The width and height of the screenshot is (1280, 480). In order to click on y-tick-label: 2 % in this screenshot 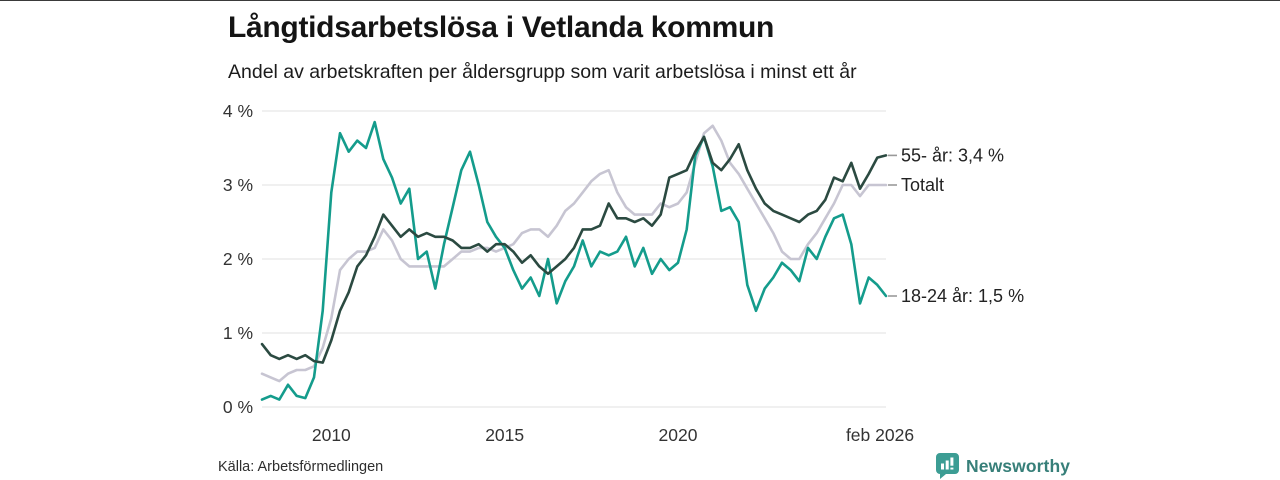, I will do `click(238, 259)`.